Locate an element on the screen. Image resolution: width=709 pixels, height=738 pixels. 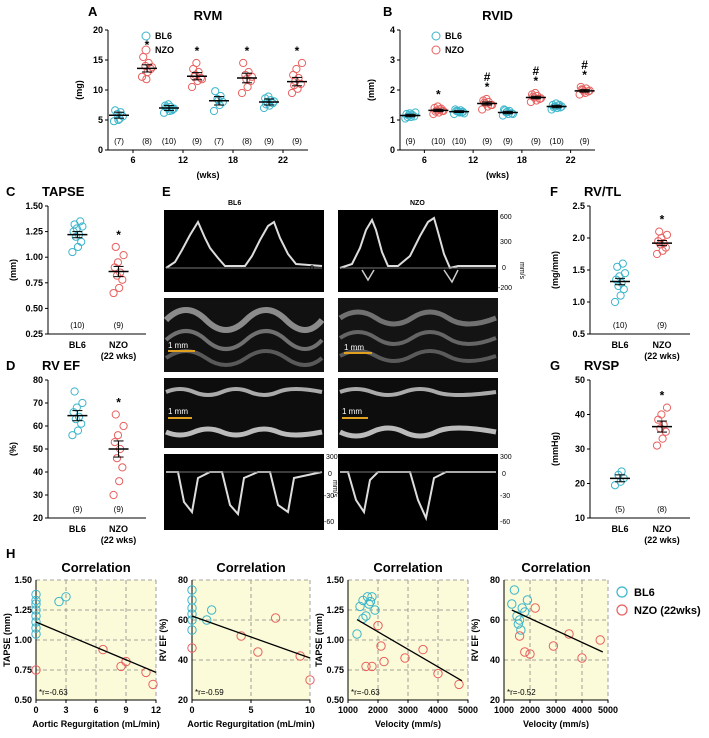
echo-bot-tick-nzo-1: 0 is located at coordinates (504, 474).